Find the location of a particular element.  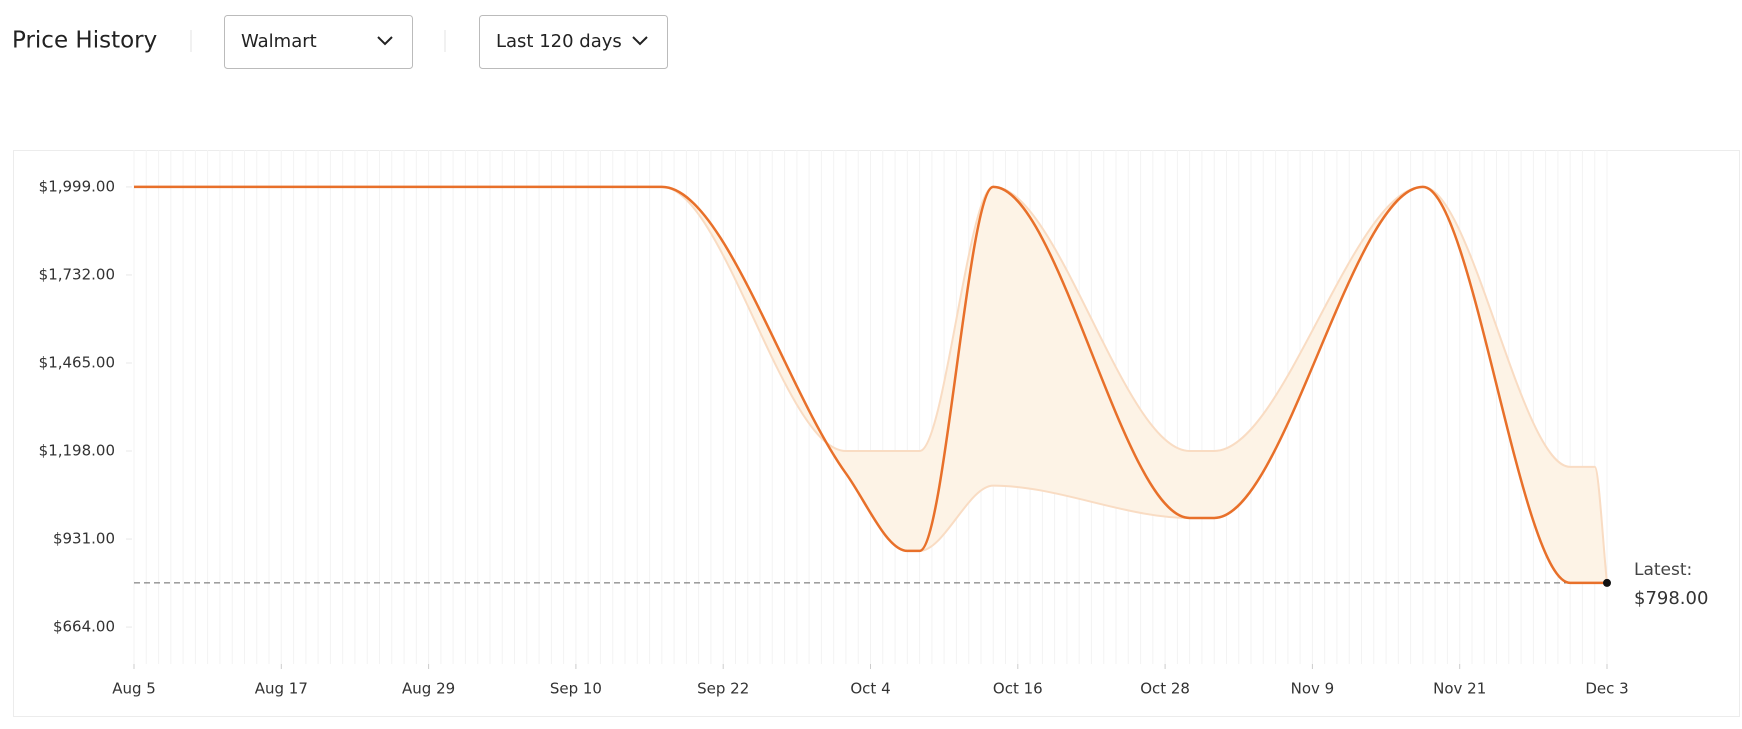

dropdown-text: Last 120 days is located at coordinates (559, 41).